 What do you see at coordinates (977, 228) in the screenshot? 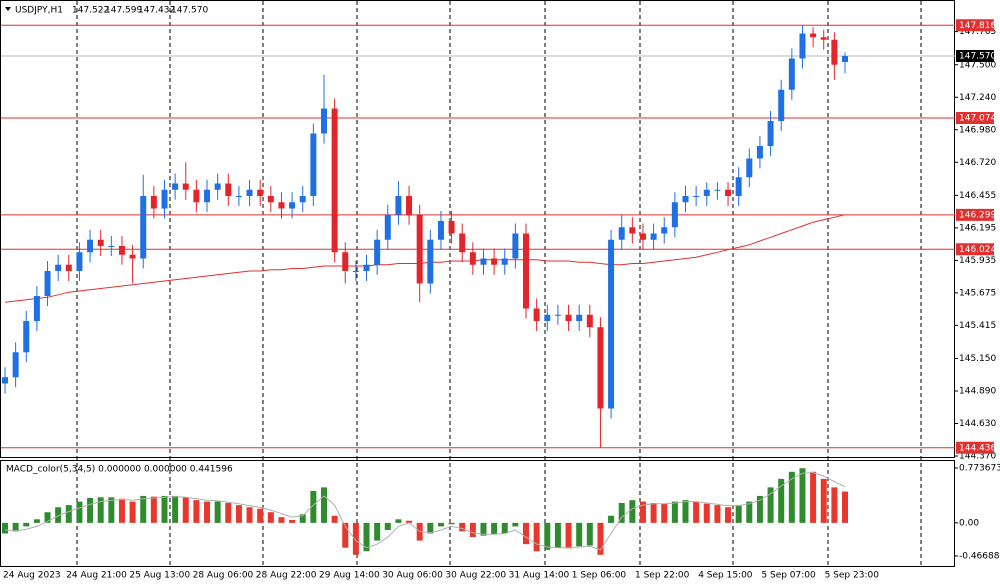
I see `y-tick-label: 146.195` at bounding box center [977, 228].